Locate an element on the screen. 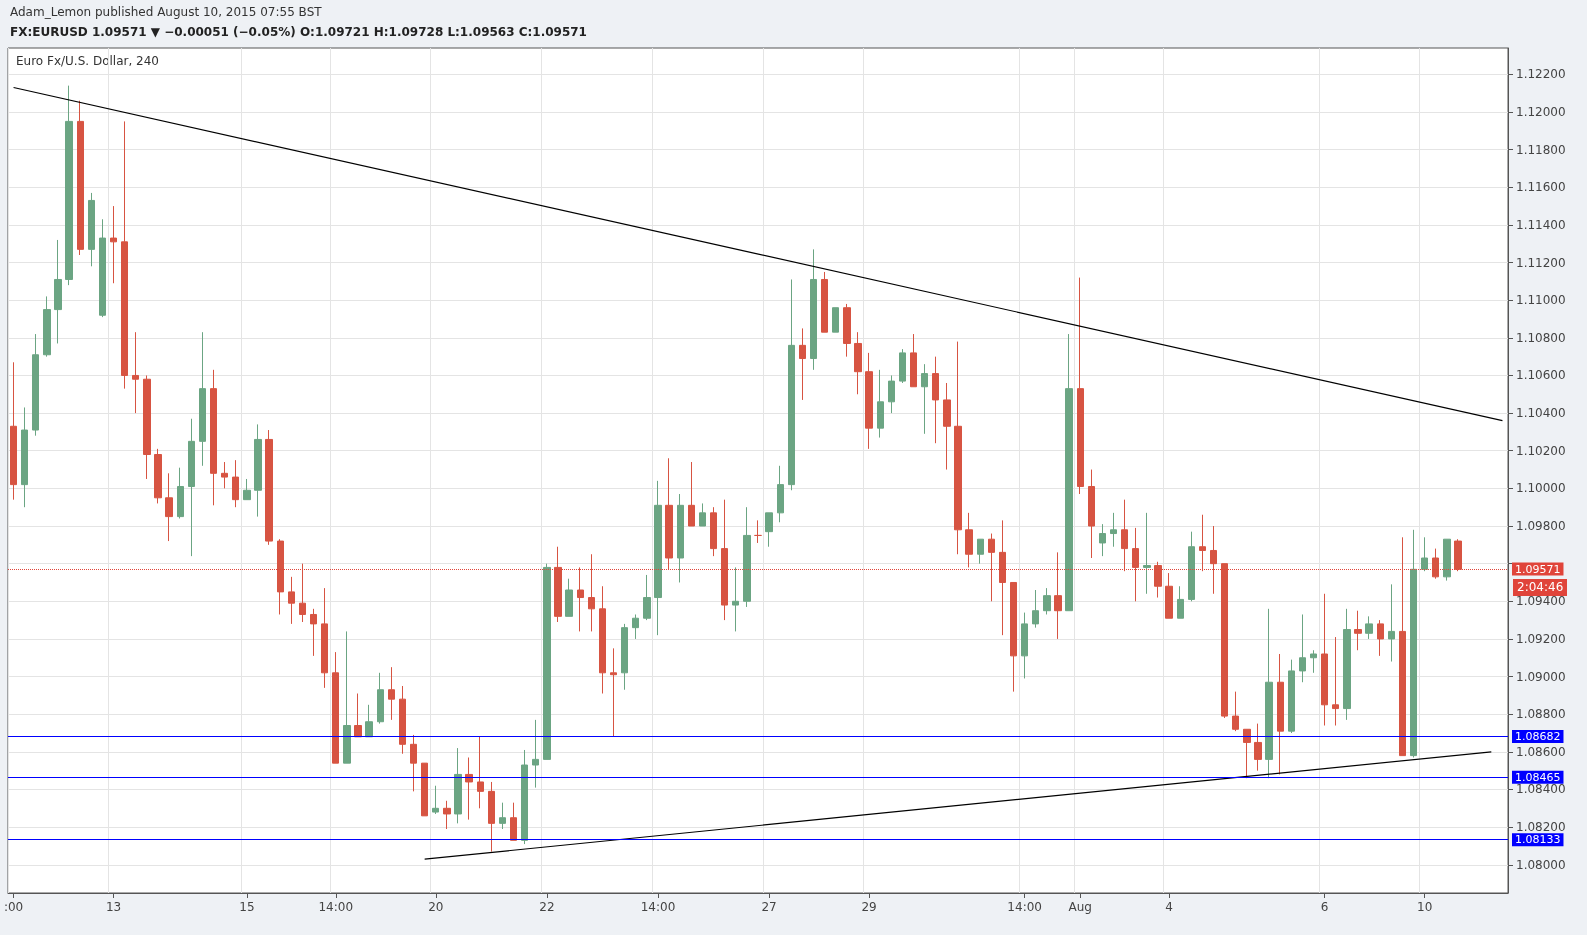 This screenshot has width=1587, height=935. y-tick-label: 1.09800 is located at coordinates (1541, 526).